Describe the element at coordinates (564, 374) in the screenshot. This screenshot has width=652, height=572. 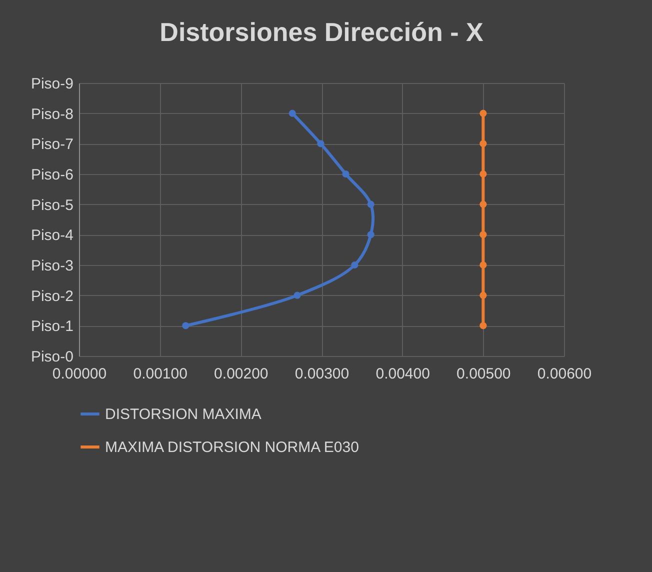
I see `x-tick-label: 0.00600` at that location.